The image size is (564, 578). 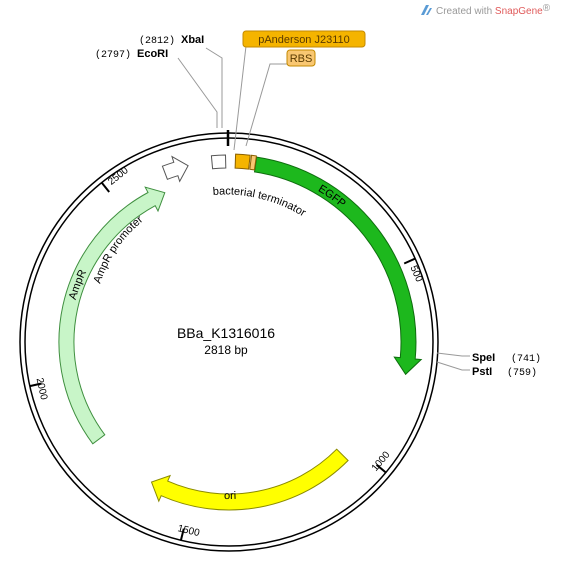 What do you see at coordinates (42, 389) in the screenshot?
I see `tick-label-2000: 2000` at bounding box center [42, 389].